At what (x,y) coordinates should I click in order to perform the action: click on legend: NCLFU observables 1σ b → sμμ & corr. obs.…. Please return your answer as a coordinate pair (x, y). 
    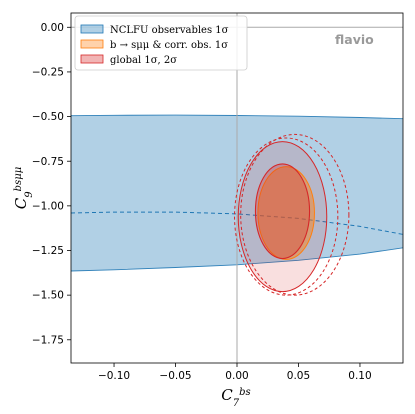
    Looking at the image, I should click on (161, 43).